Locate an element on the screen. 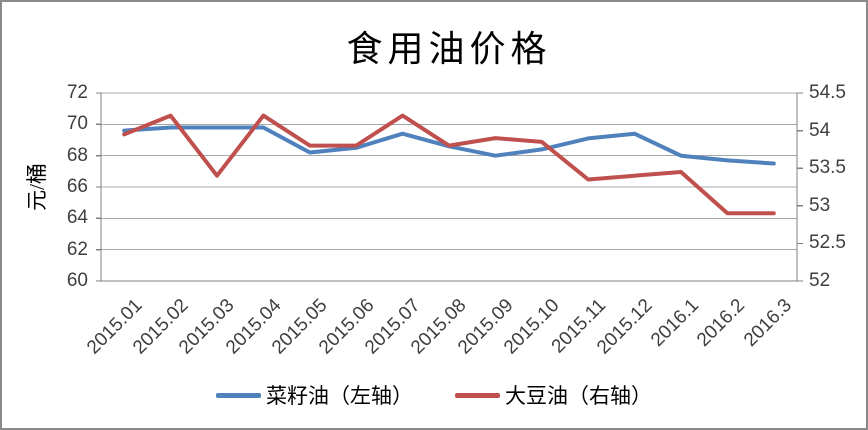  y-right-tick-label: 53.5 is located at coordinates (827, 168).